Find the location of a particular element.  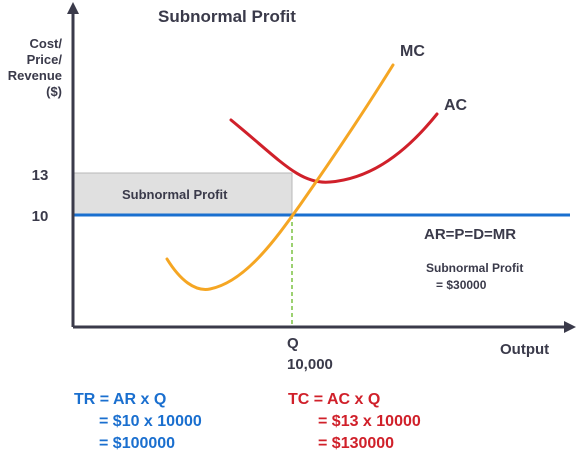

y-axis-label-line-2: Price/ is located at coordinates (45, 59).